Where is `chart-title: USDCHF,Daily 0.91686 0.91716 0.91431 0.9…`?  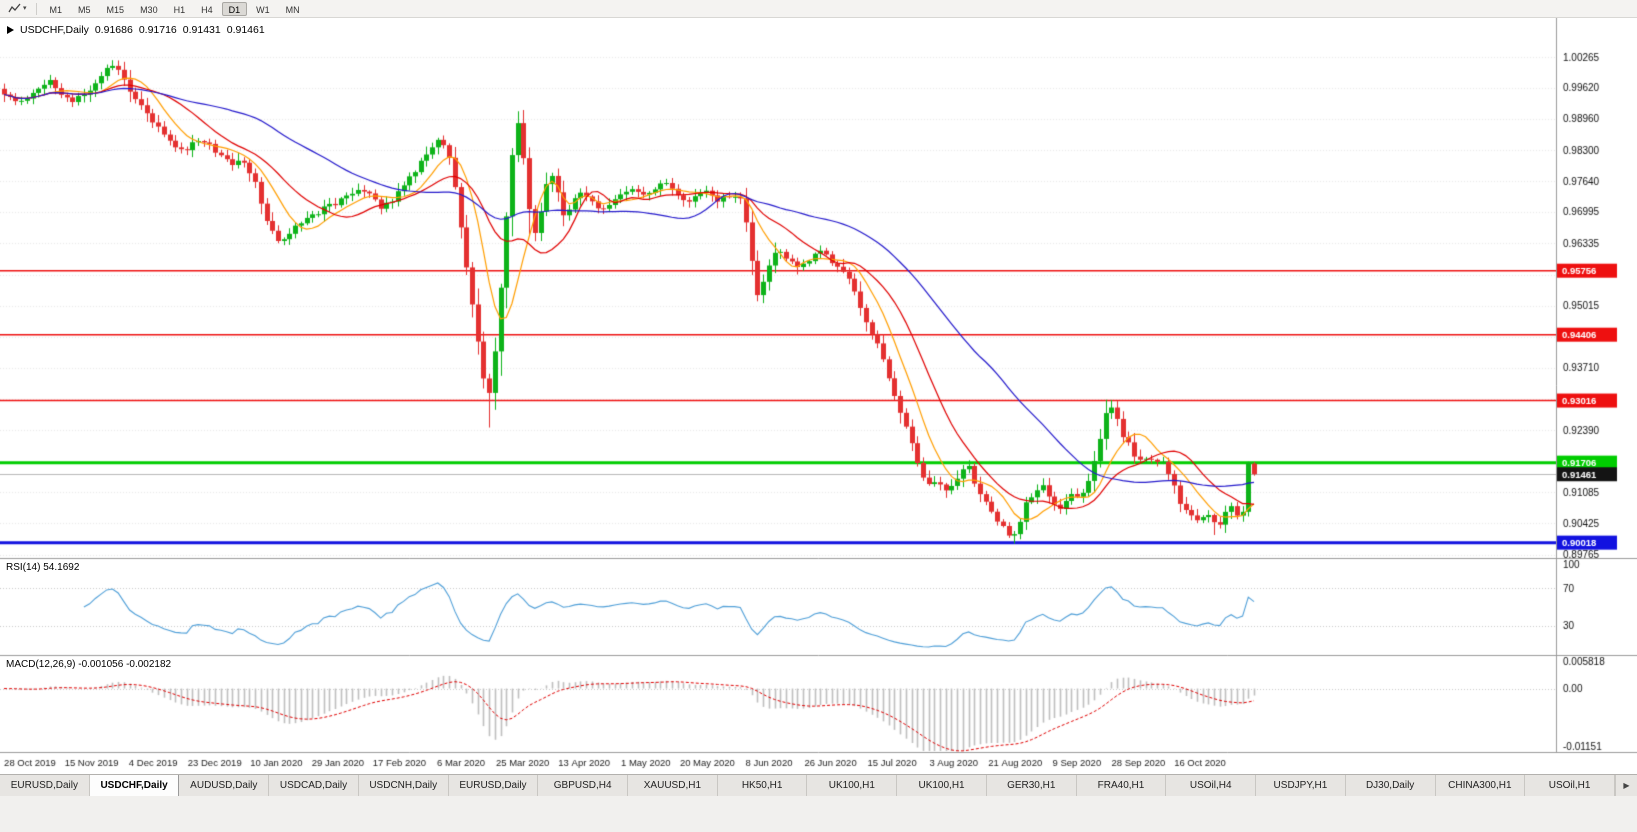
chart-title: USDCHF,Daily 0.91686 0.91716 0.91431 0.9… is located at coordinates (136, 30).